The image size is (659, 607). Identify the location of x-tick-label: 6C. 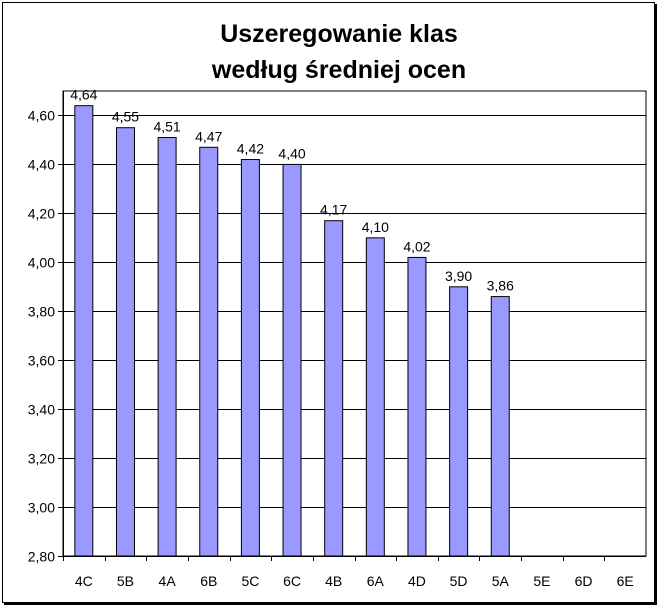
(292, 581).